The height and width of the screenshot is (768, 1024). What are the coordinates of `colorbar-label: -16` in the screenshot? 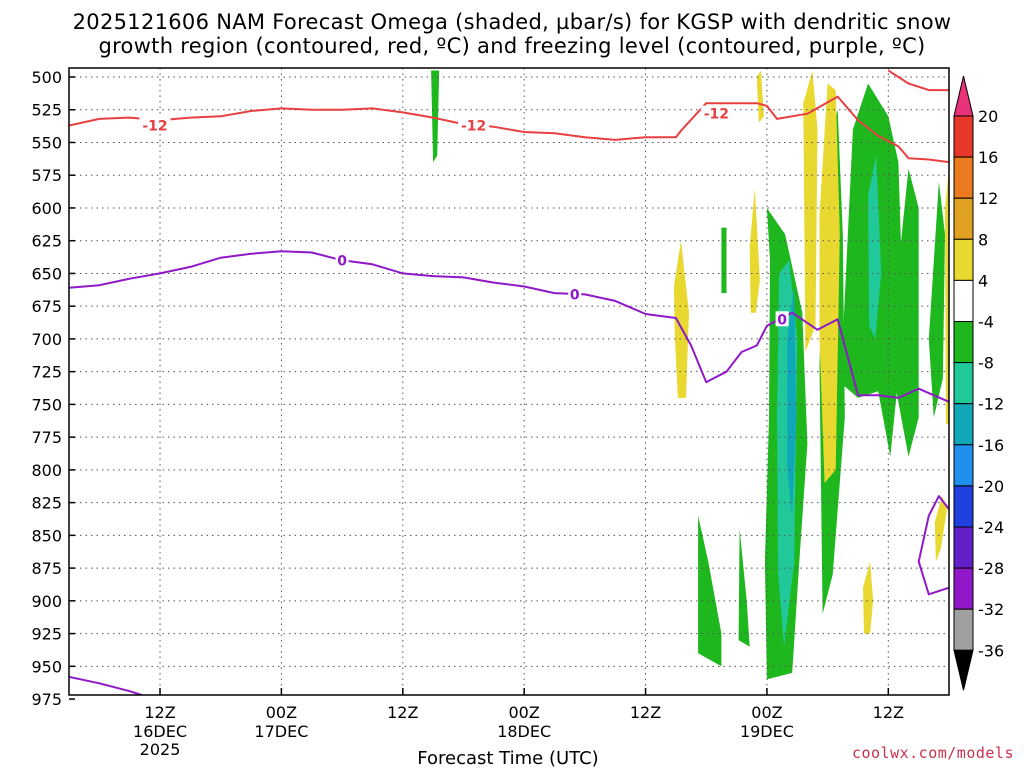 It's located at (991, 445).